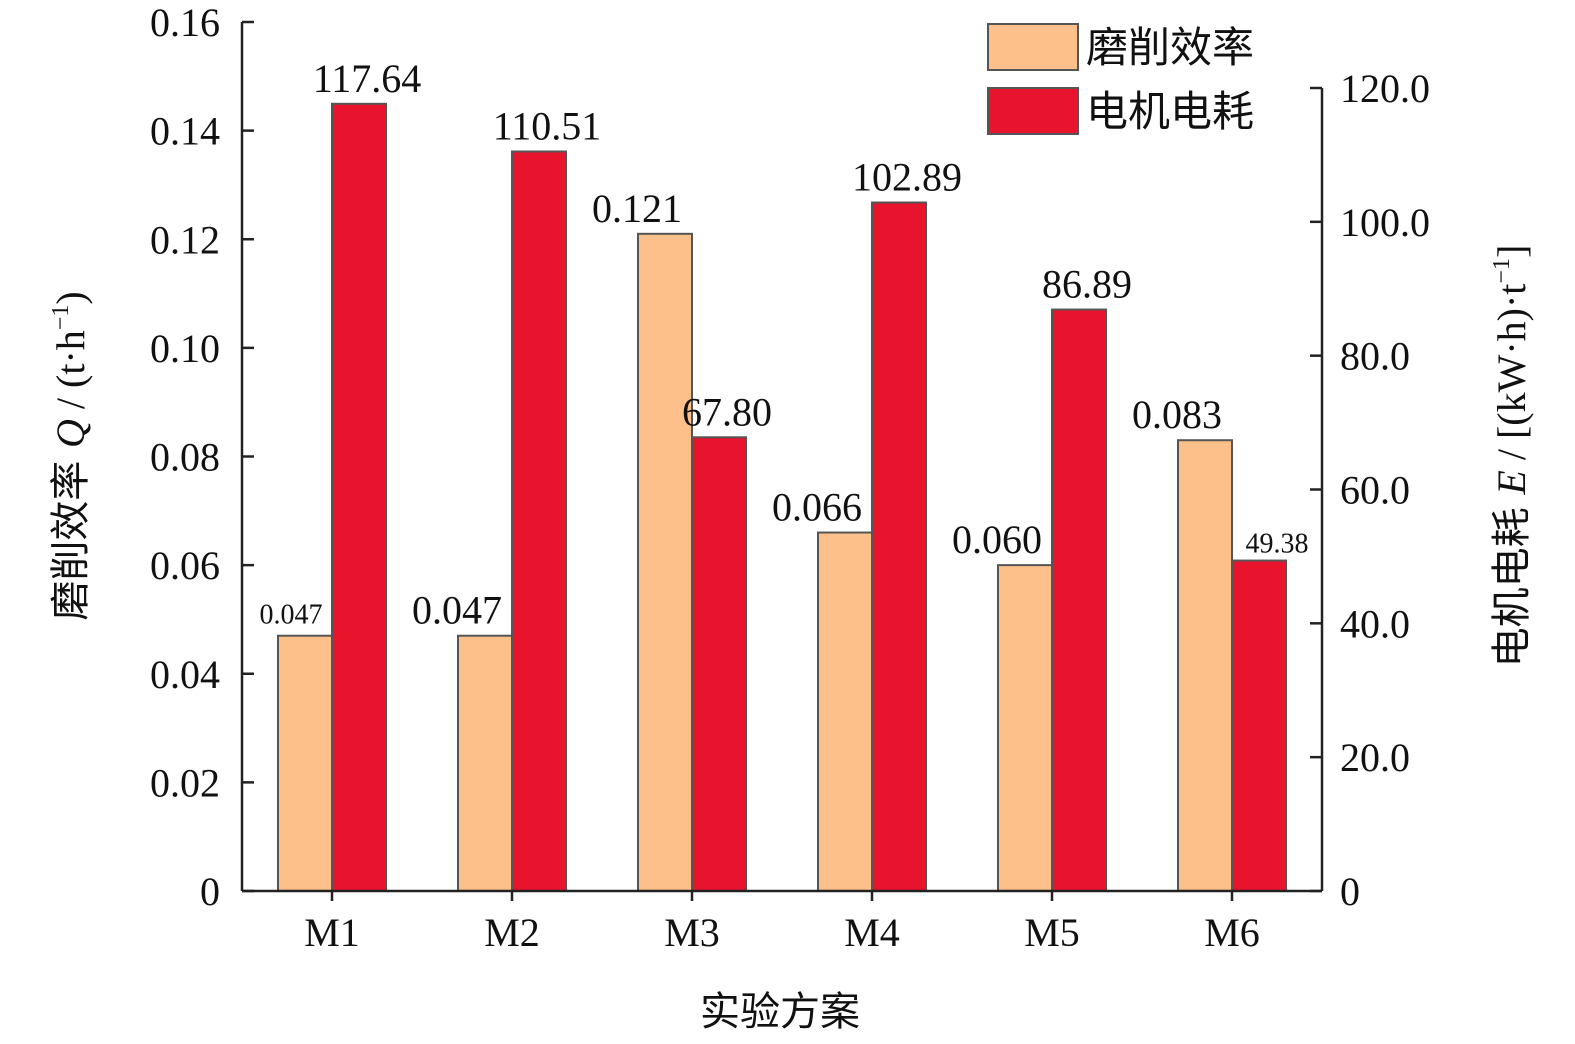 This screenshot has height=1044, width=1575. What do you see at coordinates (1511, 482) in the screenshot?
I see `right-axis-title-var: E` at bounding box center [1511, 482].